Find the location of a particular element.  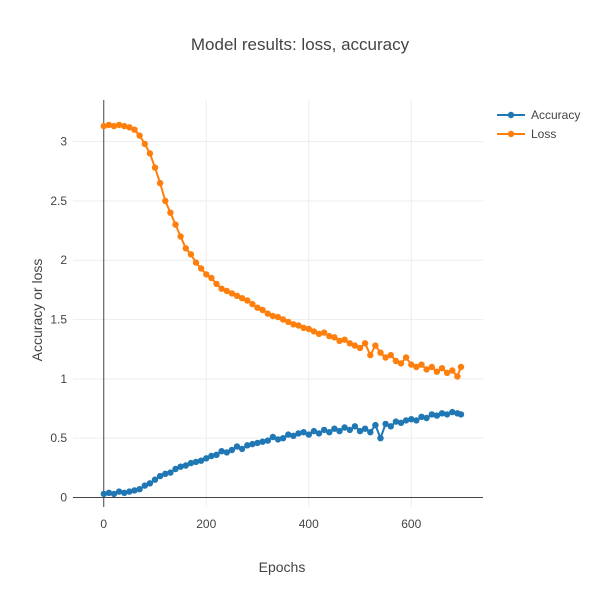

y-tick-label: 2 is located at coordinates (63, 260).